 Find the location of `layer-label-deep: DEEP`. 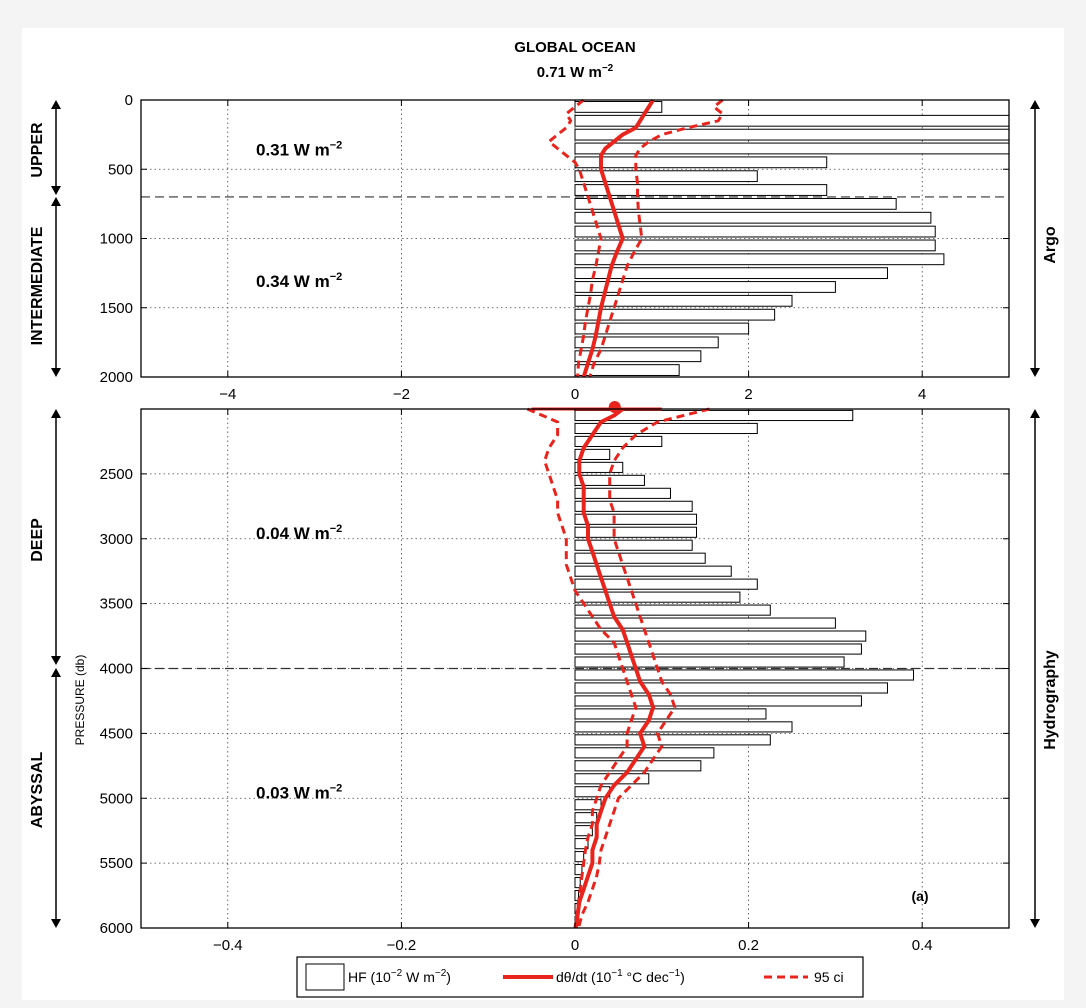

layer-label-deep: DEEP is located at coordinates (37, 540).